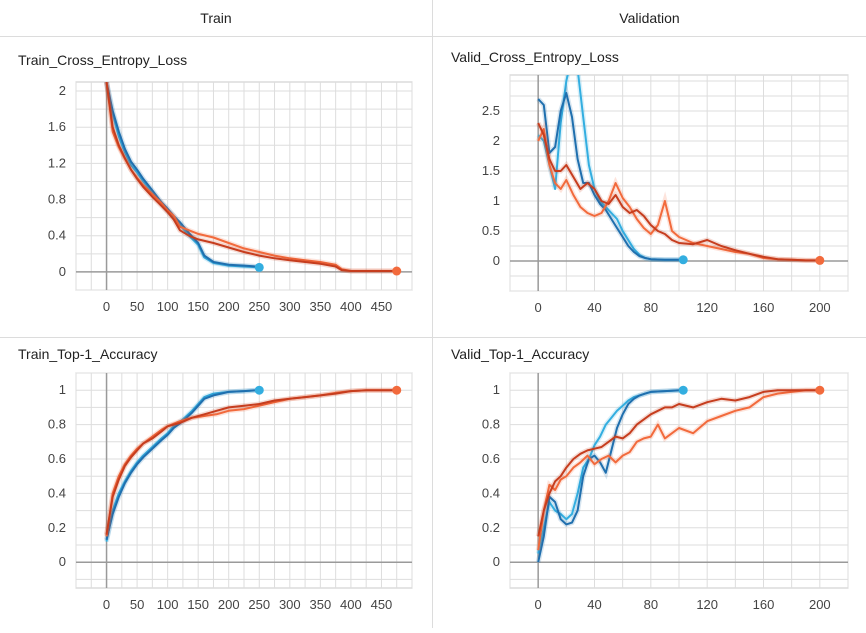 Image resolution: width=866 pixels, height=633 pixels. Describe the element at coordinates (535, 57) in the screenshot. I see `chart-title: Valid_Cross_Entropy_Loss` at that location.